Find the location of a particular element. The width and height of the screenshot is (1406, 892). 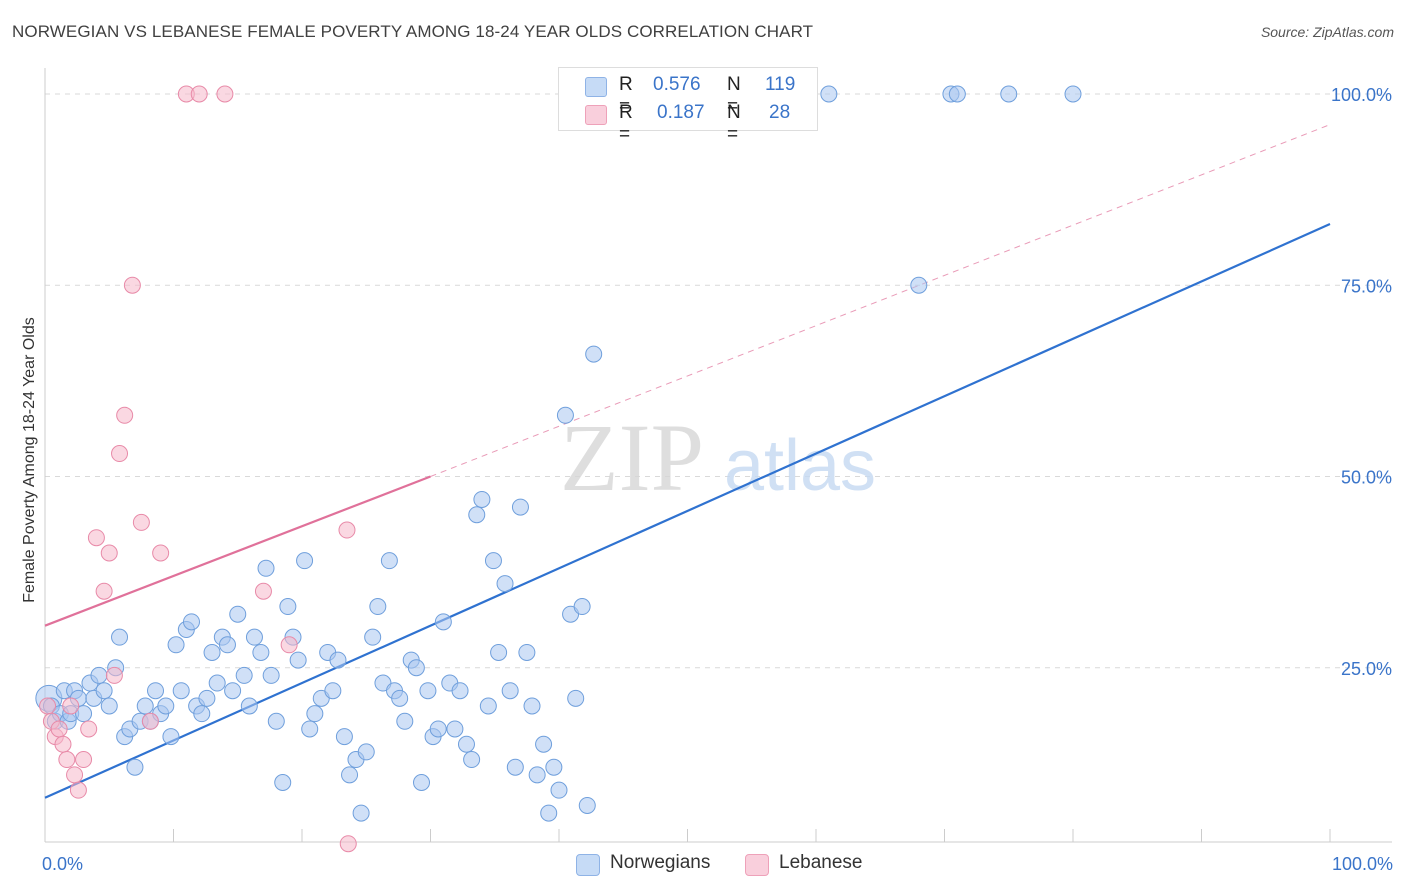

y-axis-label-wrap: Female Poverty Among 18-24 Year Olds is located at coordinates (30, 460).